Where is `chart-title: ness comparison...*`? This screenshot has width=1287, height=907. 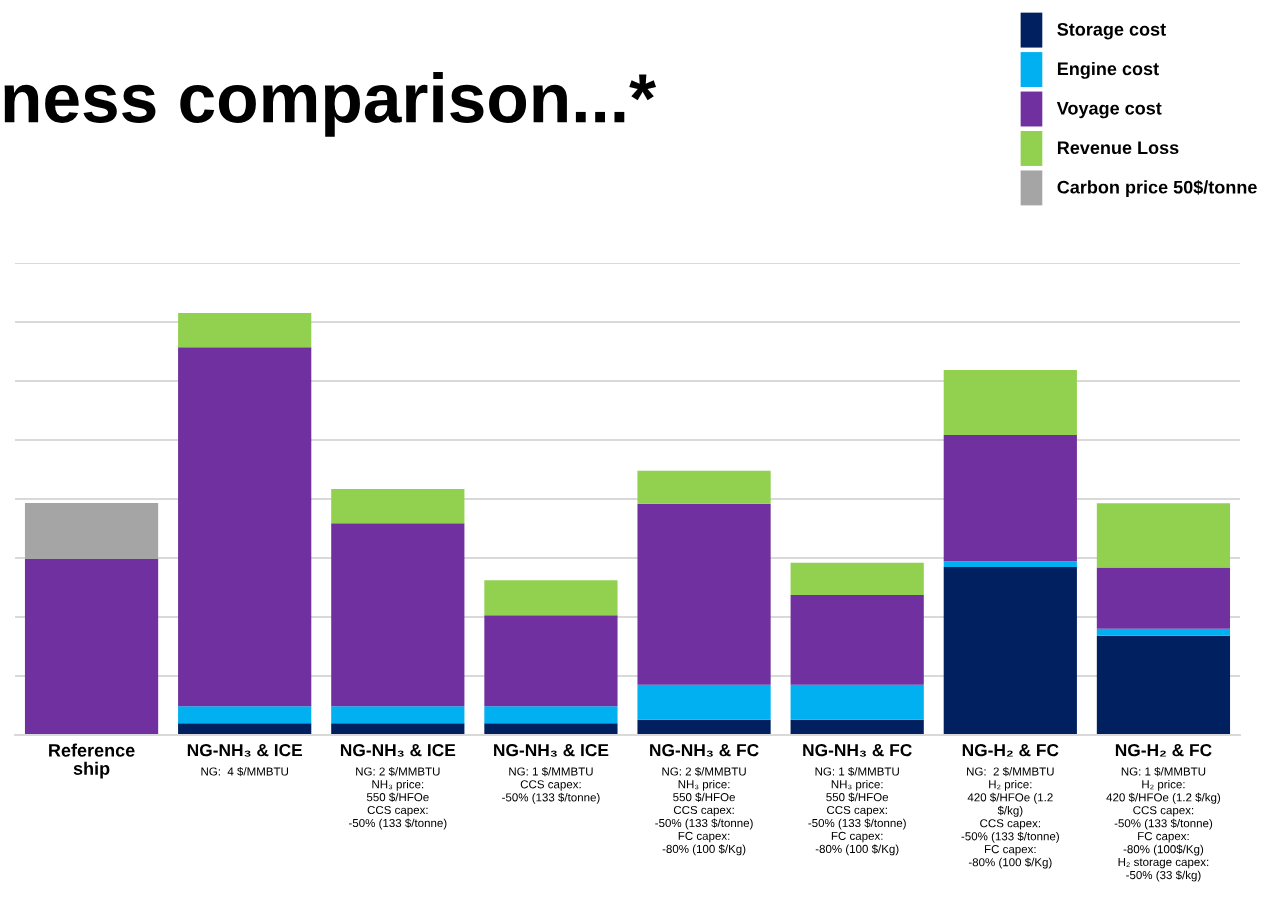 chart-title: ness comparison...* is located at coordinates (330, 104).